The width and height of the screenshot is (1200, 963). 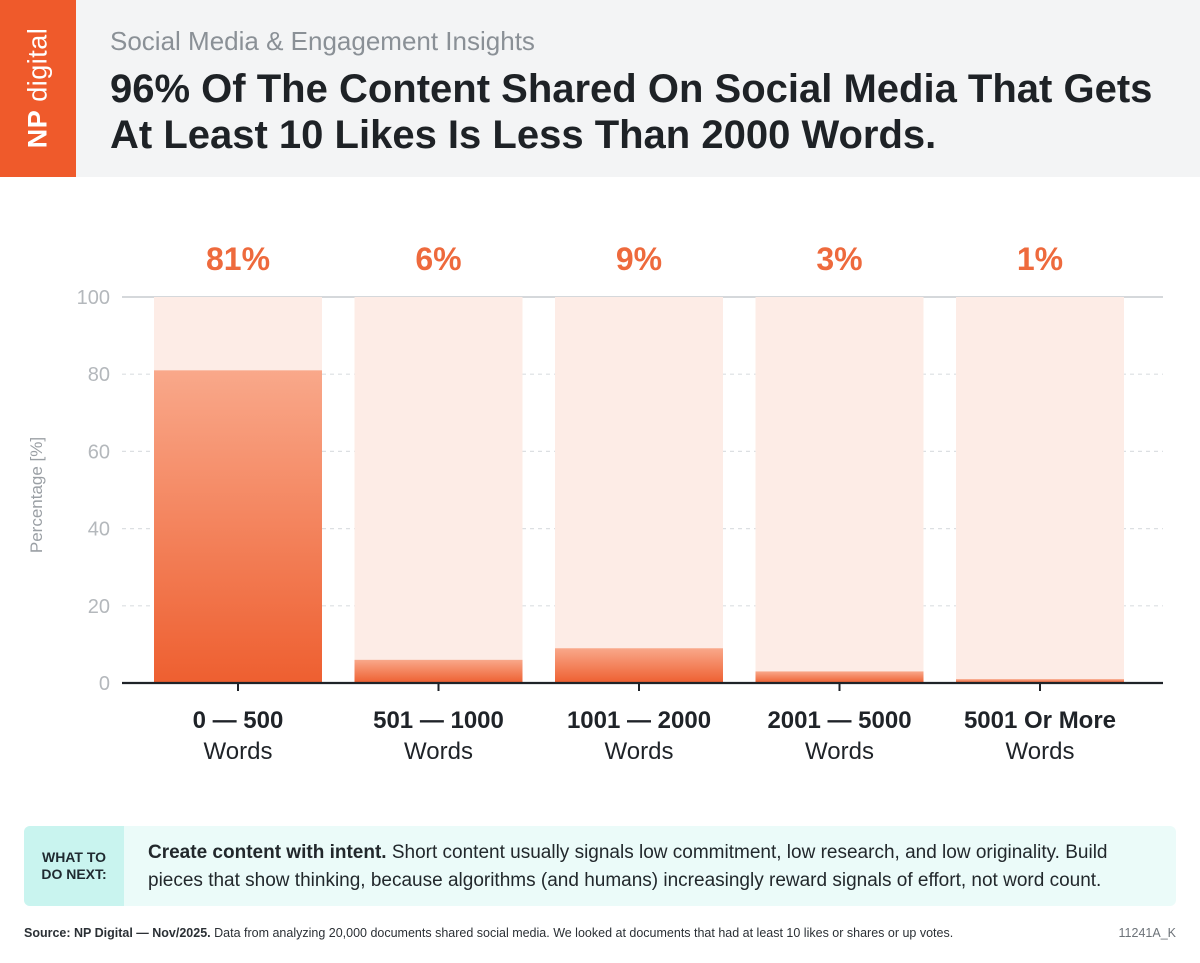 I want to click on y-tick-label: 80, so click(x=99, y=375).